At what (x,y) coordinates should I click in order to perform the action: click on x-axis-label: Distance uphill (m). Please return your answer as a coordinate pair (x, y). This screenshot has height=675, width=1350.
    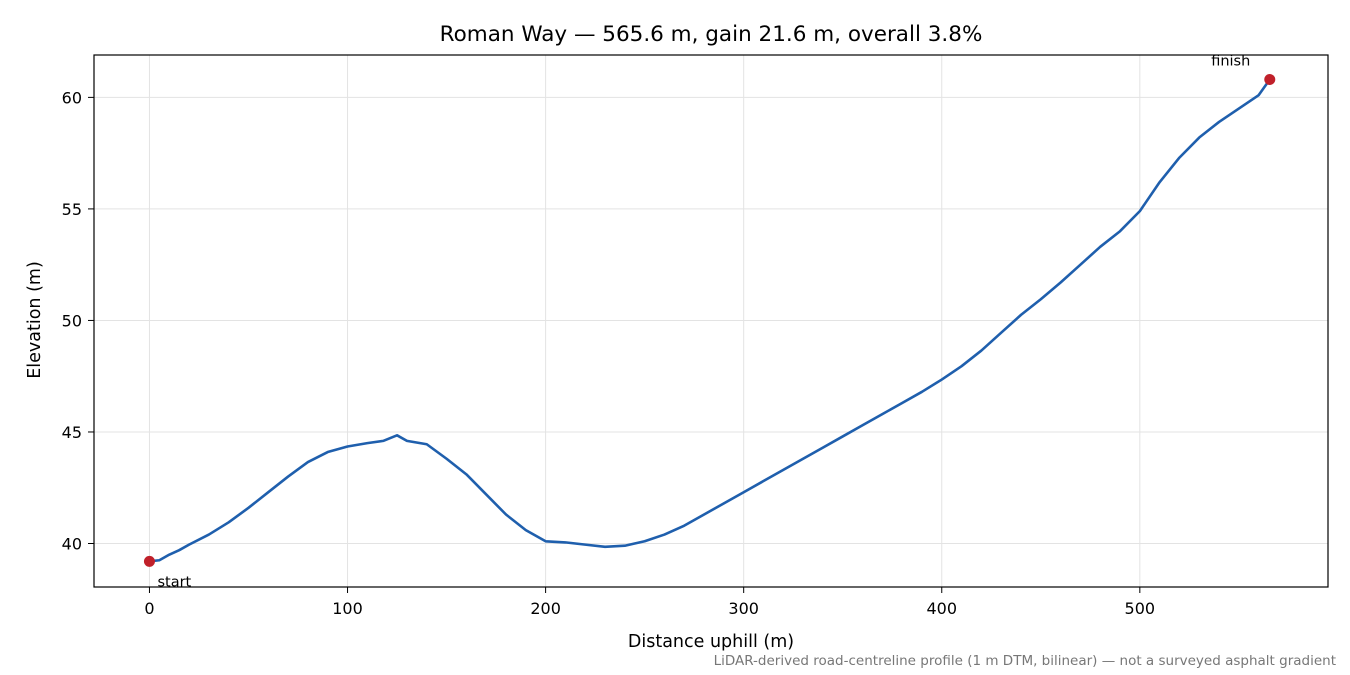
    Looking at the image, I should click on (711, 642).